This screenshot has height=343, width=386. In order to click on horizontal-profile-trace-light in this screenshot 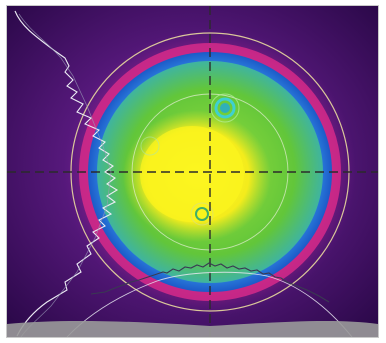, I will do `click(209, 304)`.